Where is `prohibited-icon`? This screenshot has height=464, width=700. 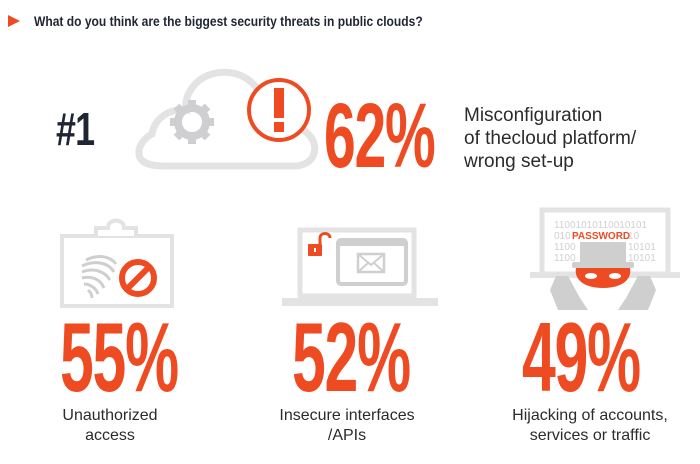 prohibited-icon is located at coordinates (138, 278).